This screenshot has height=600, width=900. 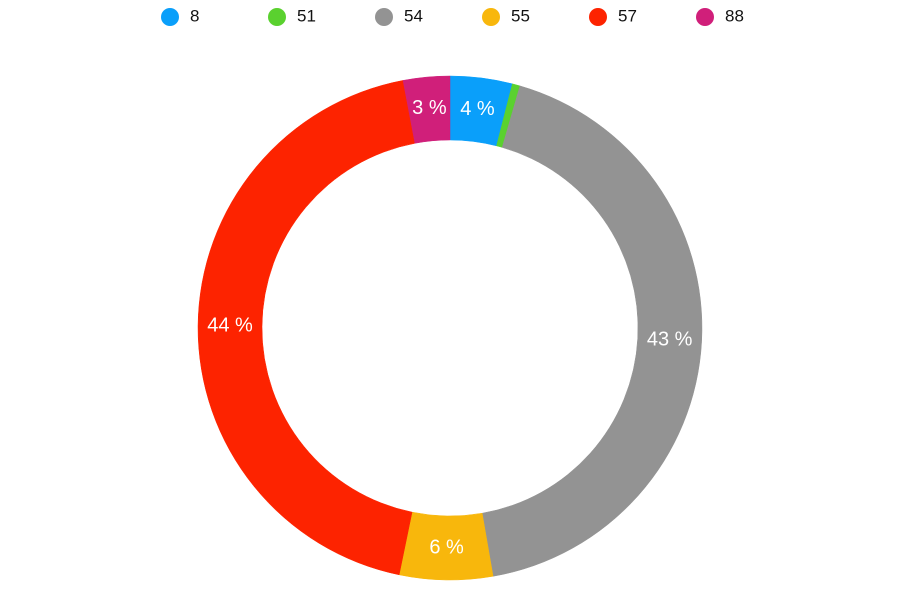 I want to click on donut-slice, so click(x=426, y=109).